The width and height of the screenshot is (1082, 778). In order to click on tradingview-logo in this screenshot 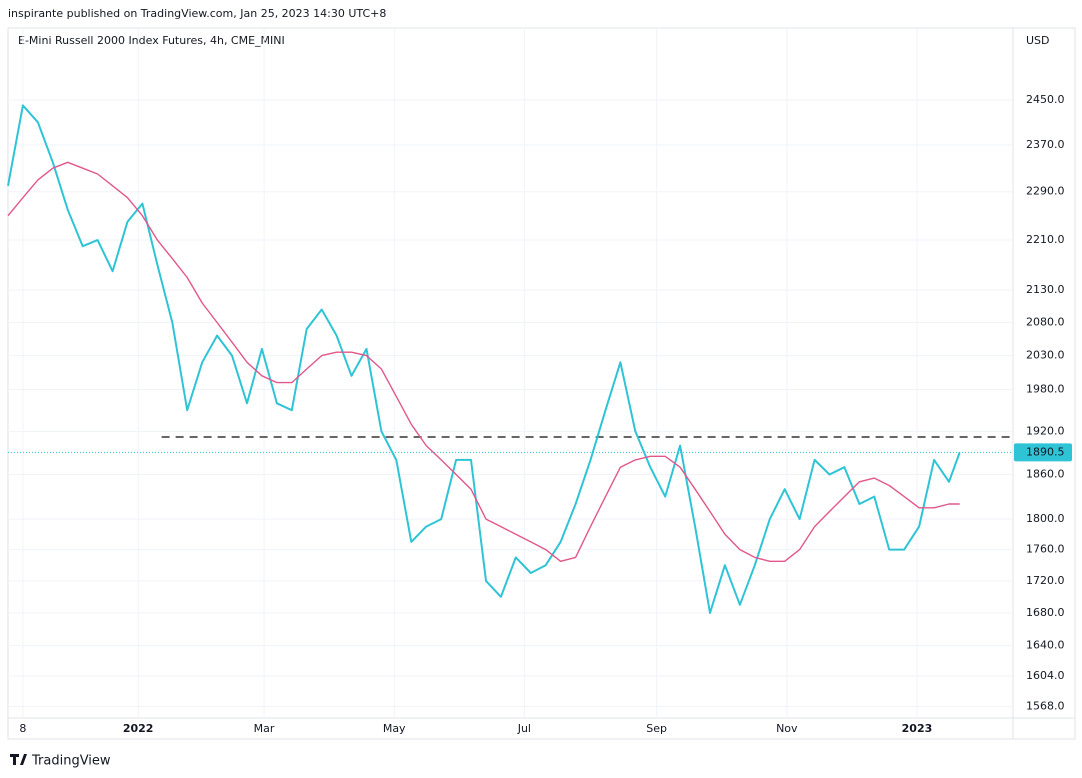, I will do `click(18, 759)`.